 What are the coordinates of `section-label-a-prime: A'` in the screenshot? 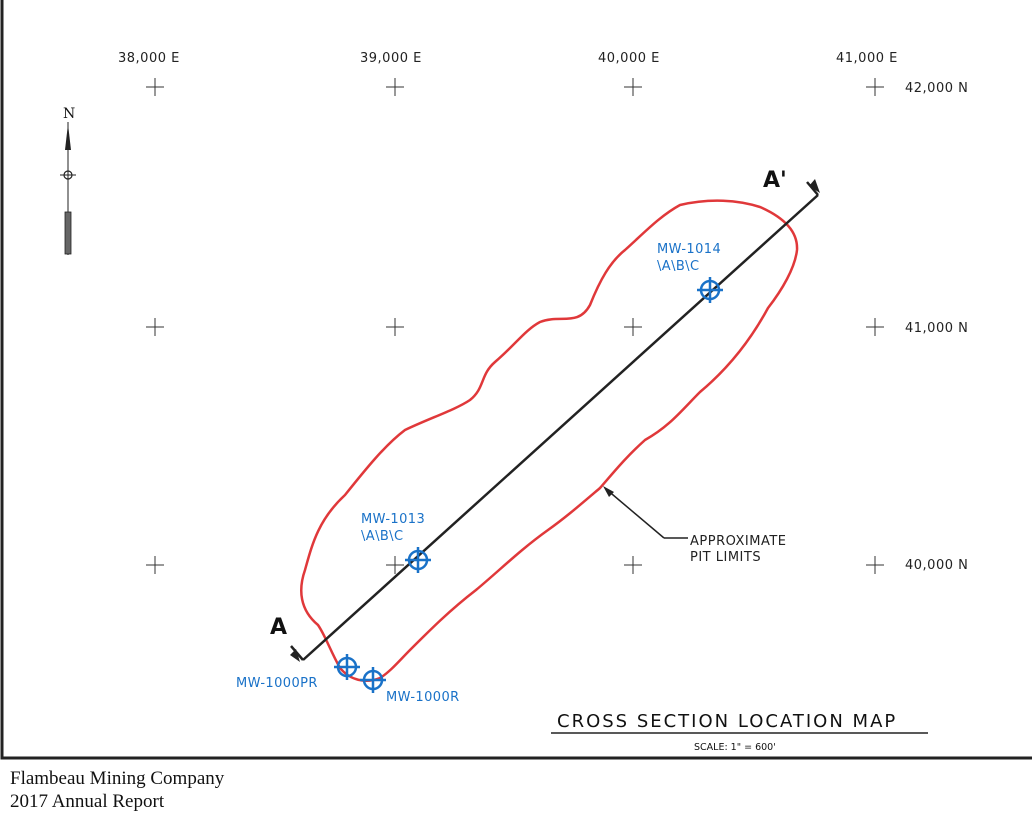 It's located at (775, 180).